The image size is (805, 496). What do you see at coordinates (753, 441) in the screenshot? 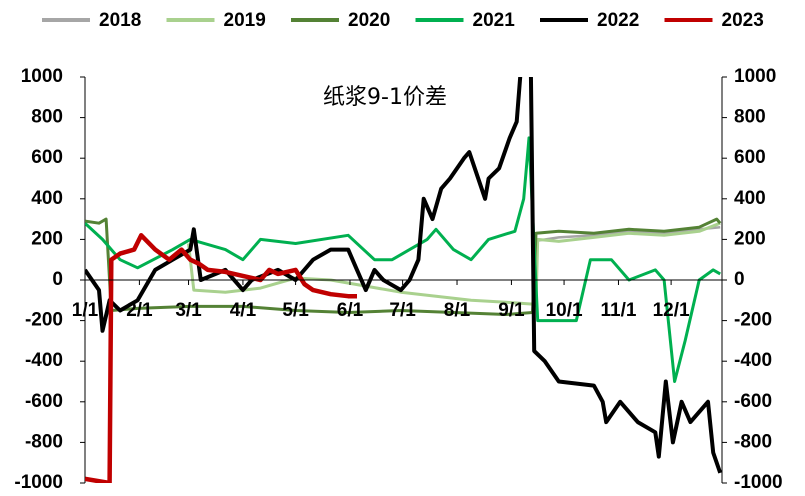
I see `y2-tick-label: -800` at bounding box center [753, 441].